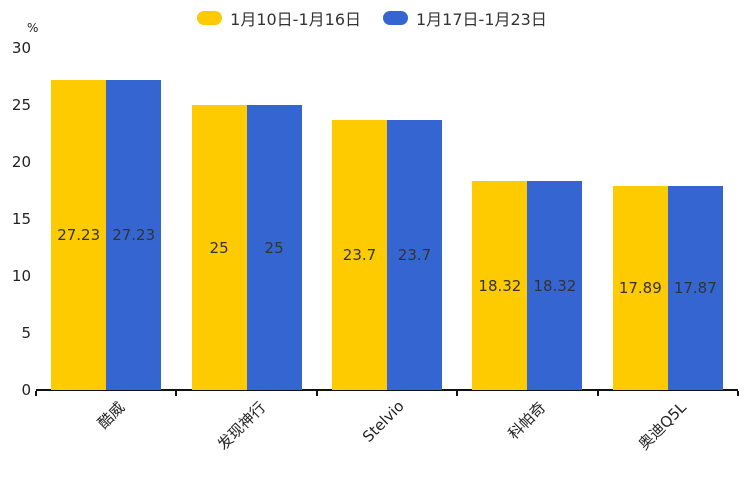 This screenshot has width=744, height=496. Describe the element at coordinates (111, 415) in the screenshot. I see `x-category-label: 酷威` at that location.